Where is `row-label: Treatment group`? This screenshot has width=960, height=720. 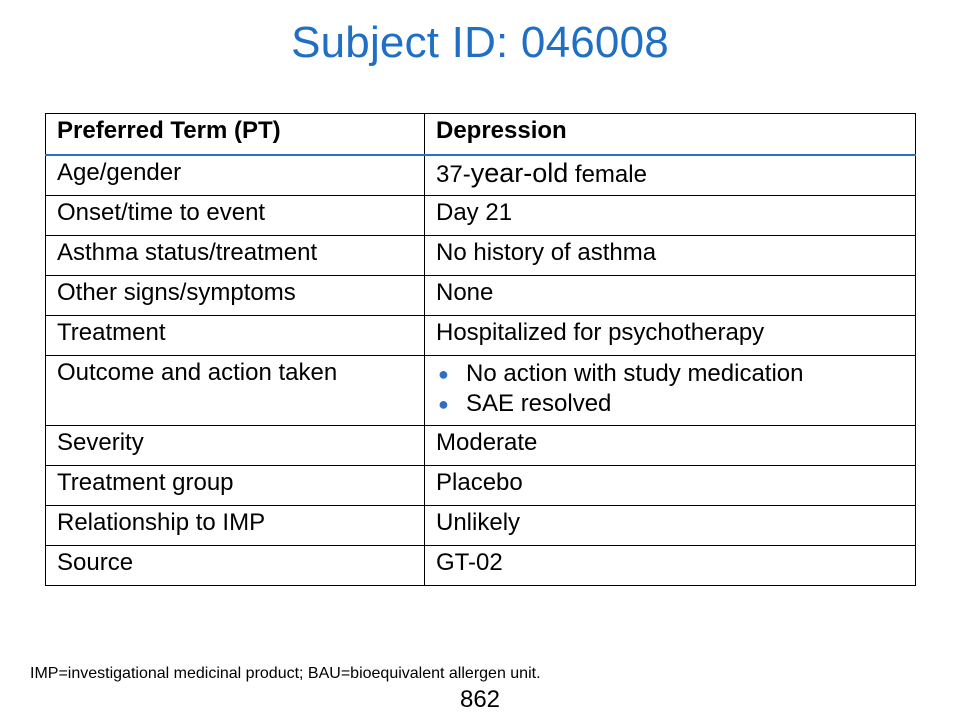 row-label: Treatment group is located at coordinates (235, 485).